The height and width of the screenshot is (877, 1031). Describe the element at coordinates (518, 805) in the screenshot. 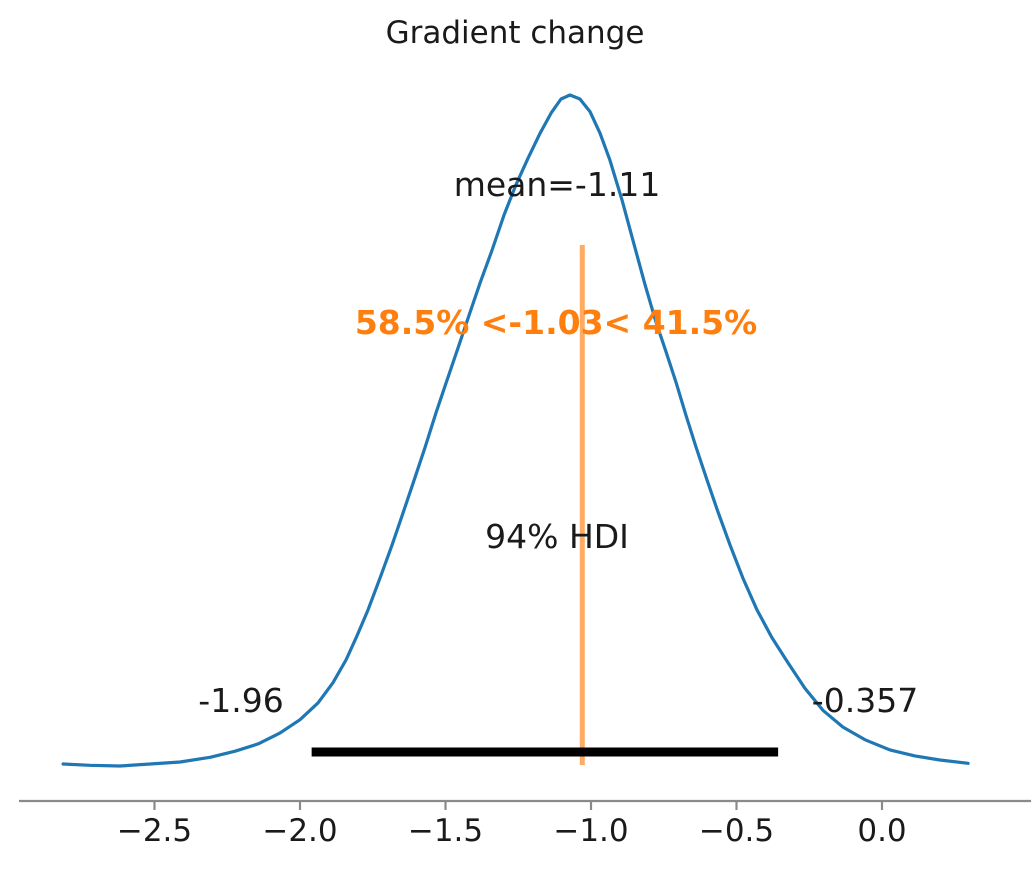

I see `x-axis-ticks` at that location.